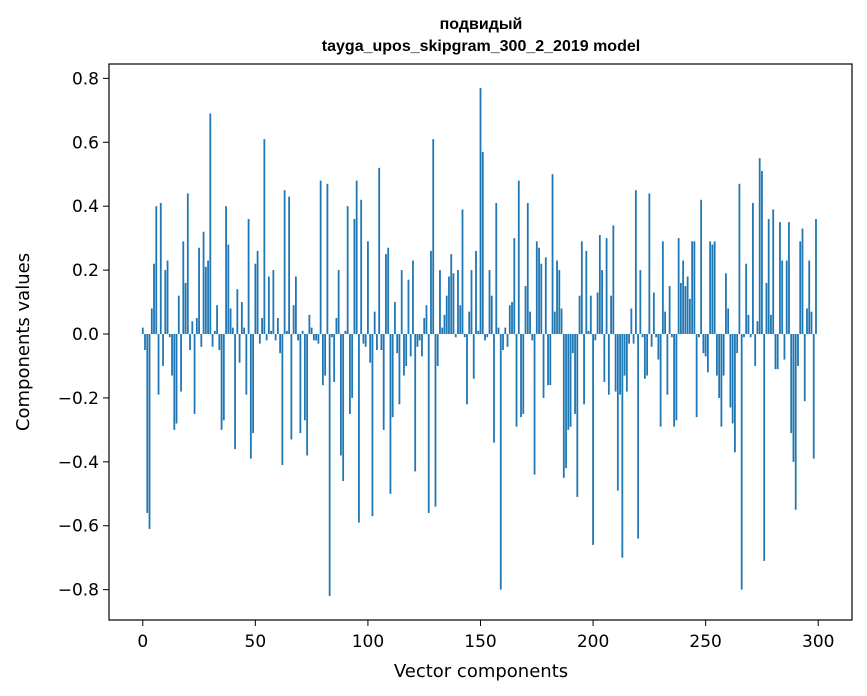 The image size is (867, 696). What do you see at coordinates (85, 207) in the screenshot?
I see `y-tick-label: 0.4` at bounding box center [85, 207].